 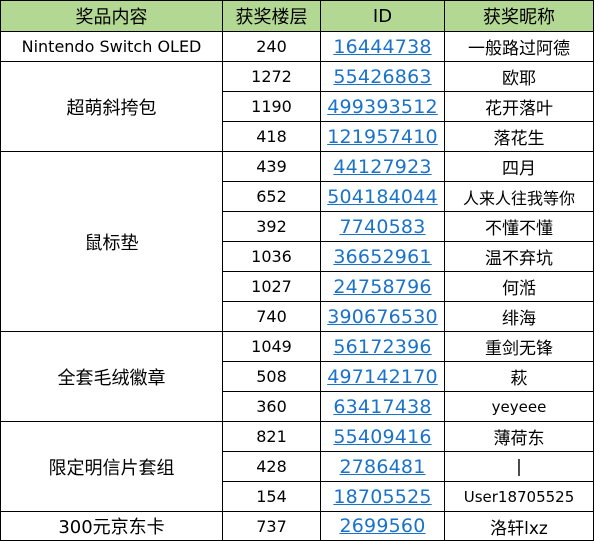 I want to click on prize-cell: 超萌斜挎包, so click(x=111, y=106).